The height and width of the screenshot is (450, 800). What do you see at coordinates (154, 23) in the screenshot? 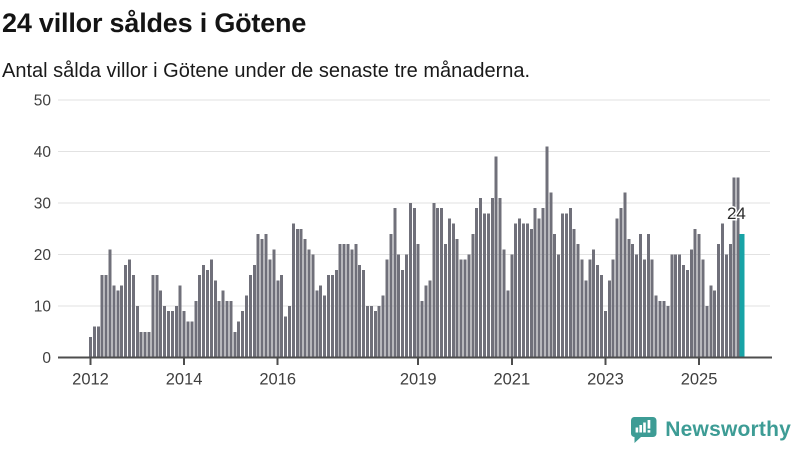
I see `page-title: 24 villor såldes i Götene` at bounding box center [154, 23].